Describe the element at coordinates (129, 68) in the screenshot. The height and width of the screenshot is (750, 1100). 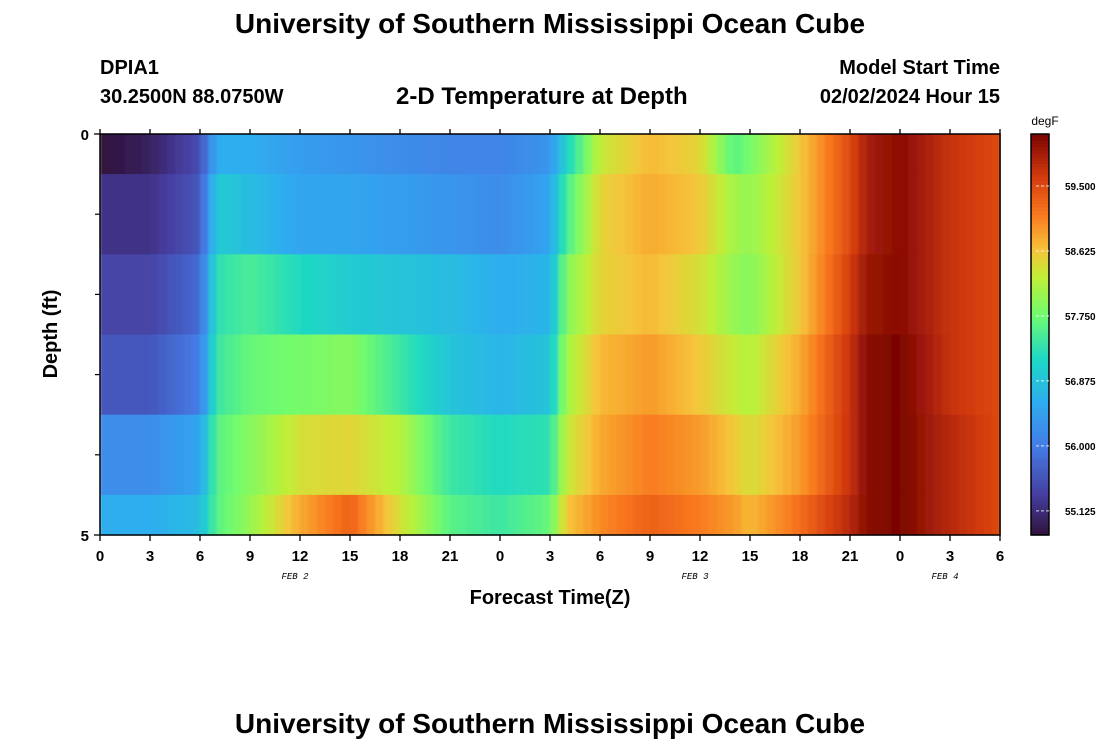
I see `station-id: DPIA1` at that location.